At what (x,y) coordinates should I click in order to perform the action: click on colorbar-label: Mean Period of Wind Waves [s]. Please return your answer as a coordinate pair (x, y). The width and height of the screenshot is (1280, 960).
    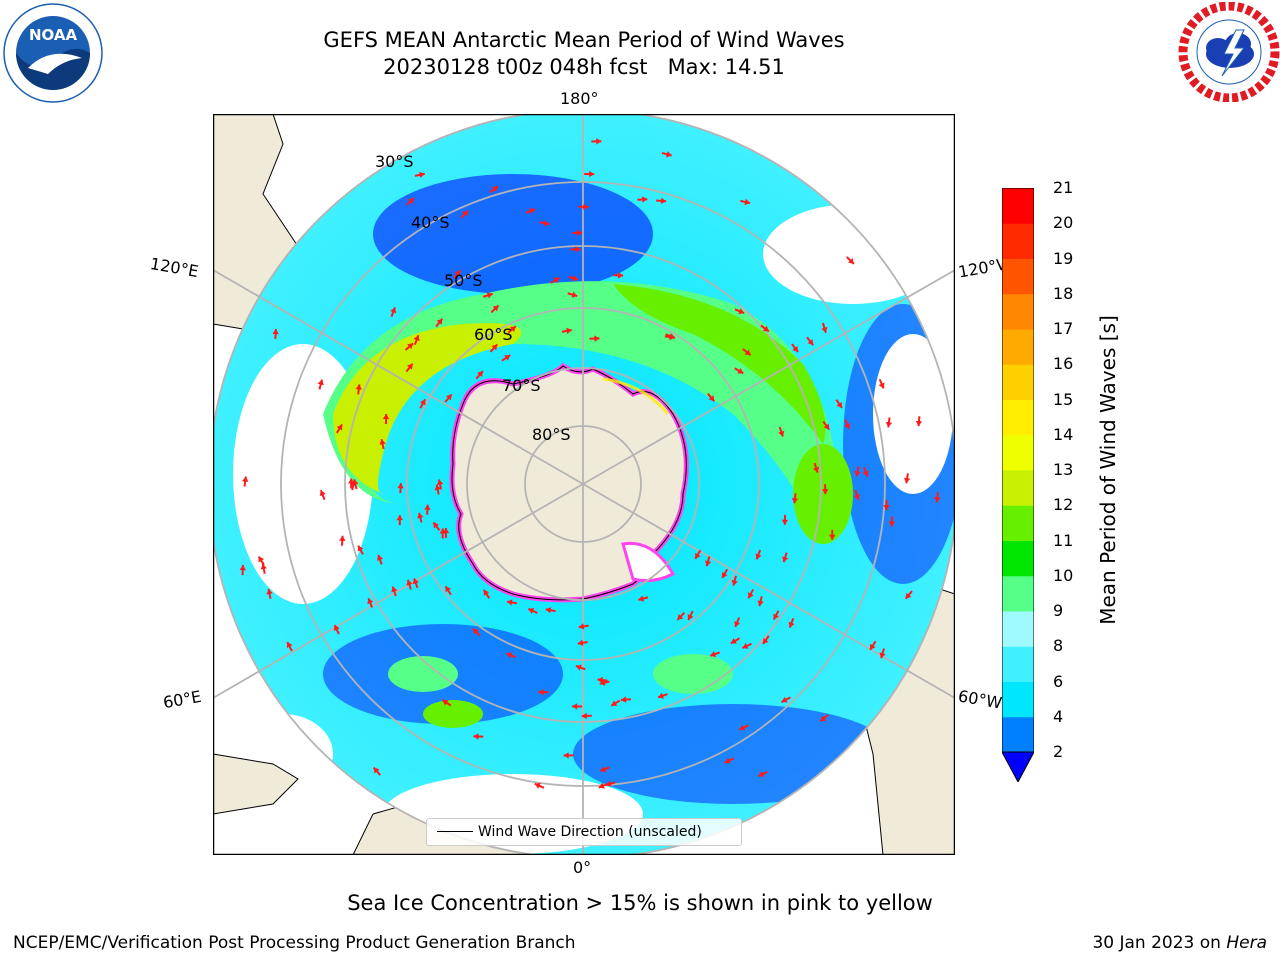
    Looking at the image, I should click on (1108, 470).